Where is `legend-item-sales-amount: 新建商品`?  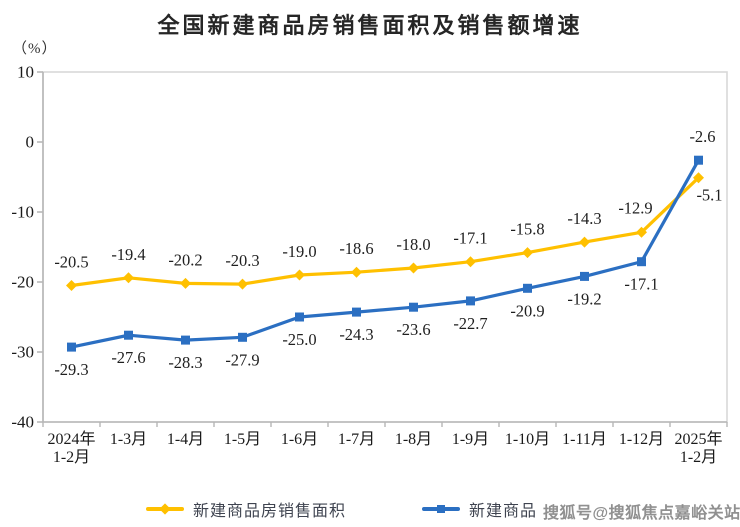 legend-item-sales-amount: 新建商品 is located at coordinates (479, 509).